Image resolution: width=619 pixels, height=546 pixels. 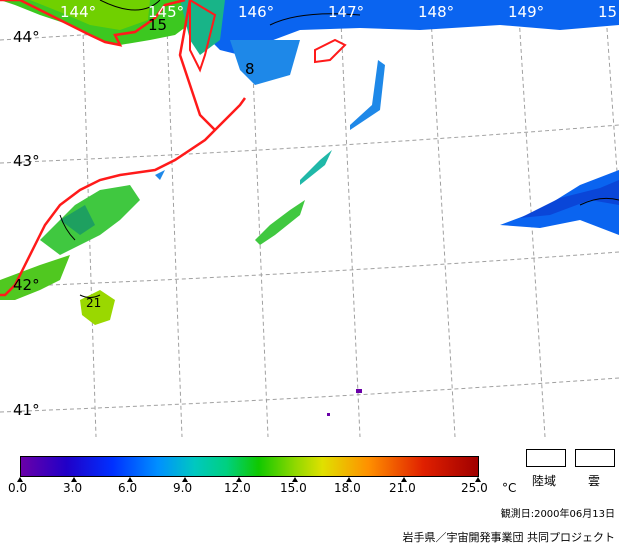 What do you see at coordinates (608, 12) in the screenshot?
I see `longitude-label: 15` at bounding box center [608, 12].